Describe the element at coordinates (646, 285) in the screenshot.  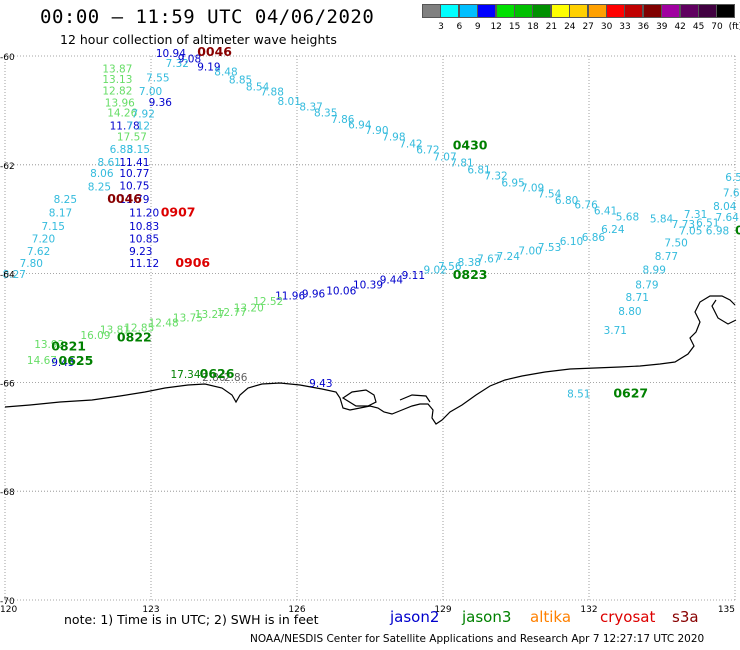
I see `swh-label: 8.79` at that location.